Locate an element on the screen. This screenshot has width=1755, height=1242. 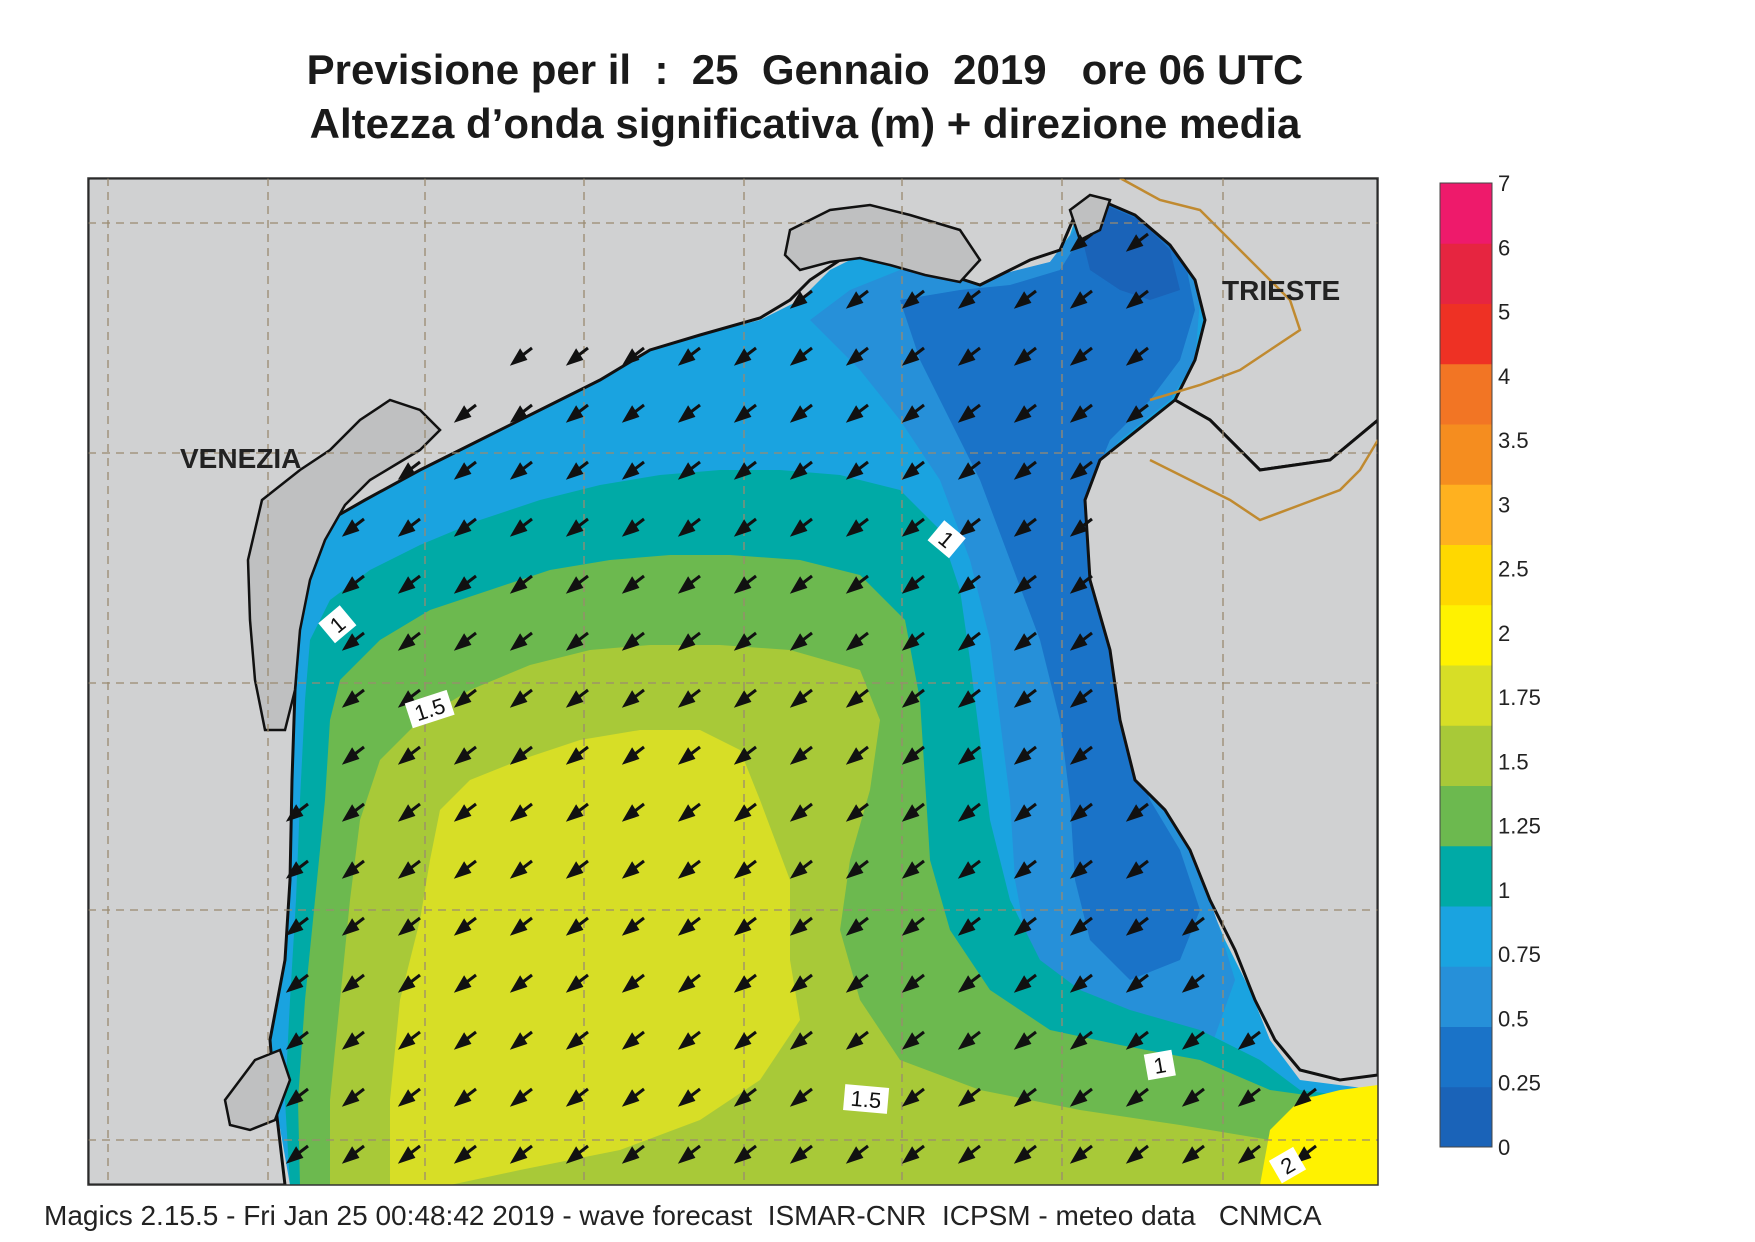
lagoon-venezia is located at coordinates (344, 565).